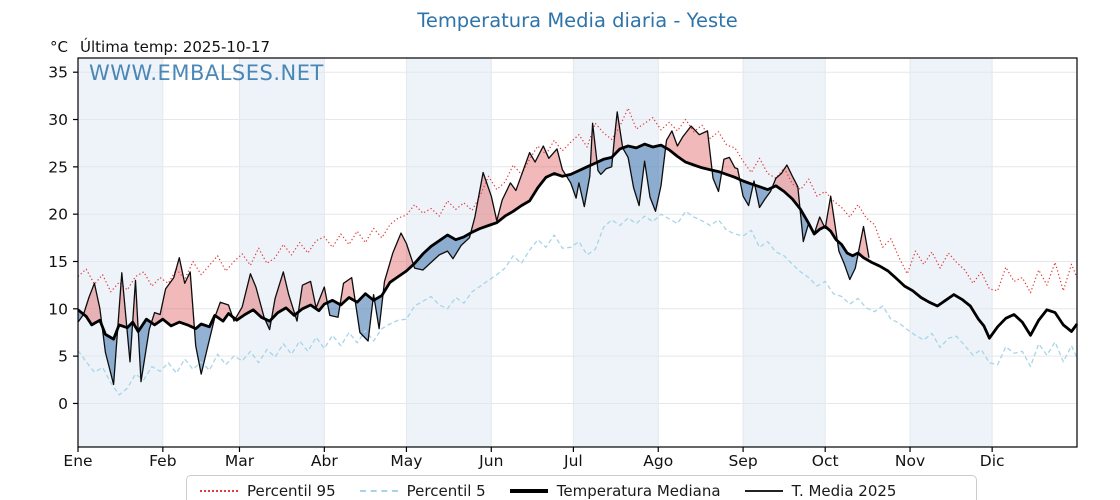  I want to click on mediana-swatch, so click(528, 491).